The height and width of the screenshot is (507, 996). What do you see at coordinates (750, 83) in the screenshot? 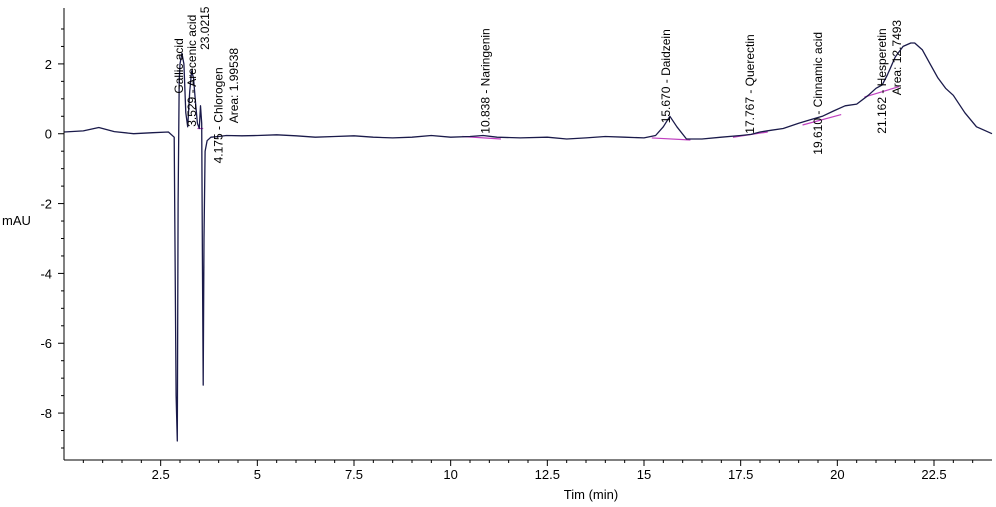
I see `peak-label: 17.767 - Querectin` at bounding box center [750, 83].